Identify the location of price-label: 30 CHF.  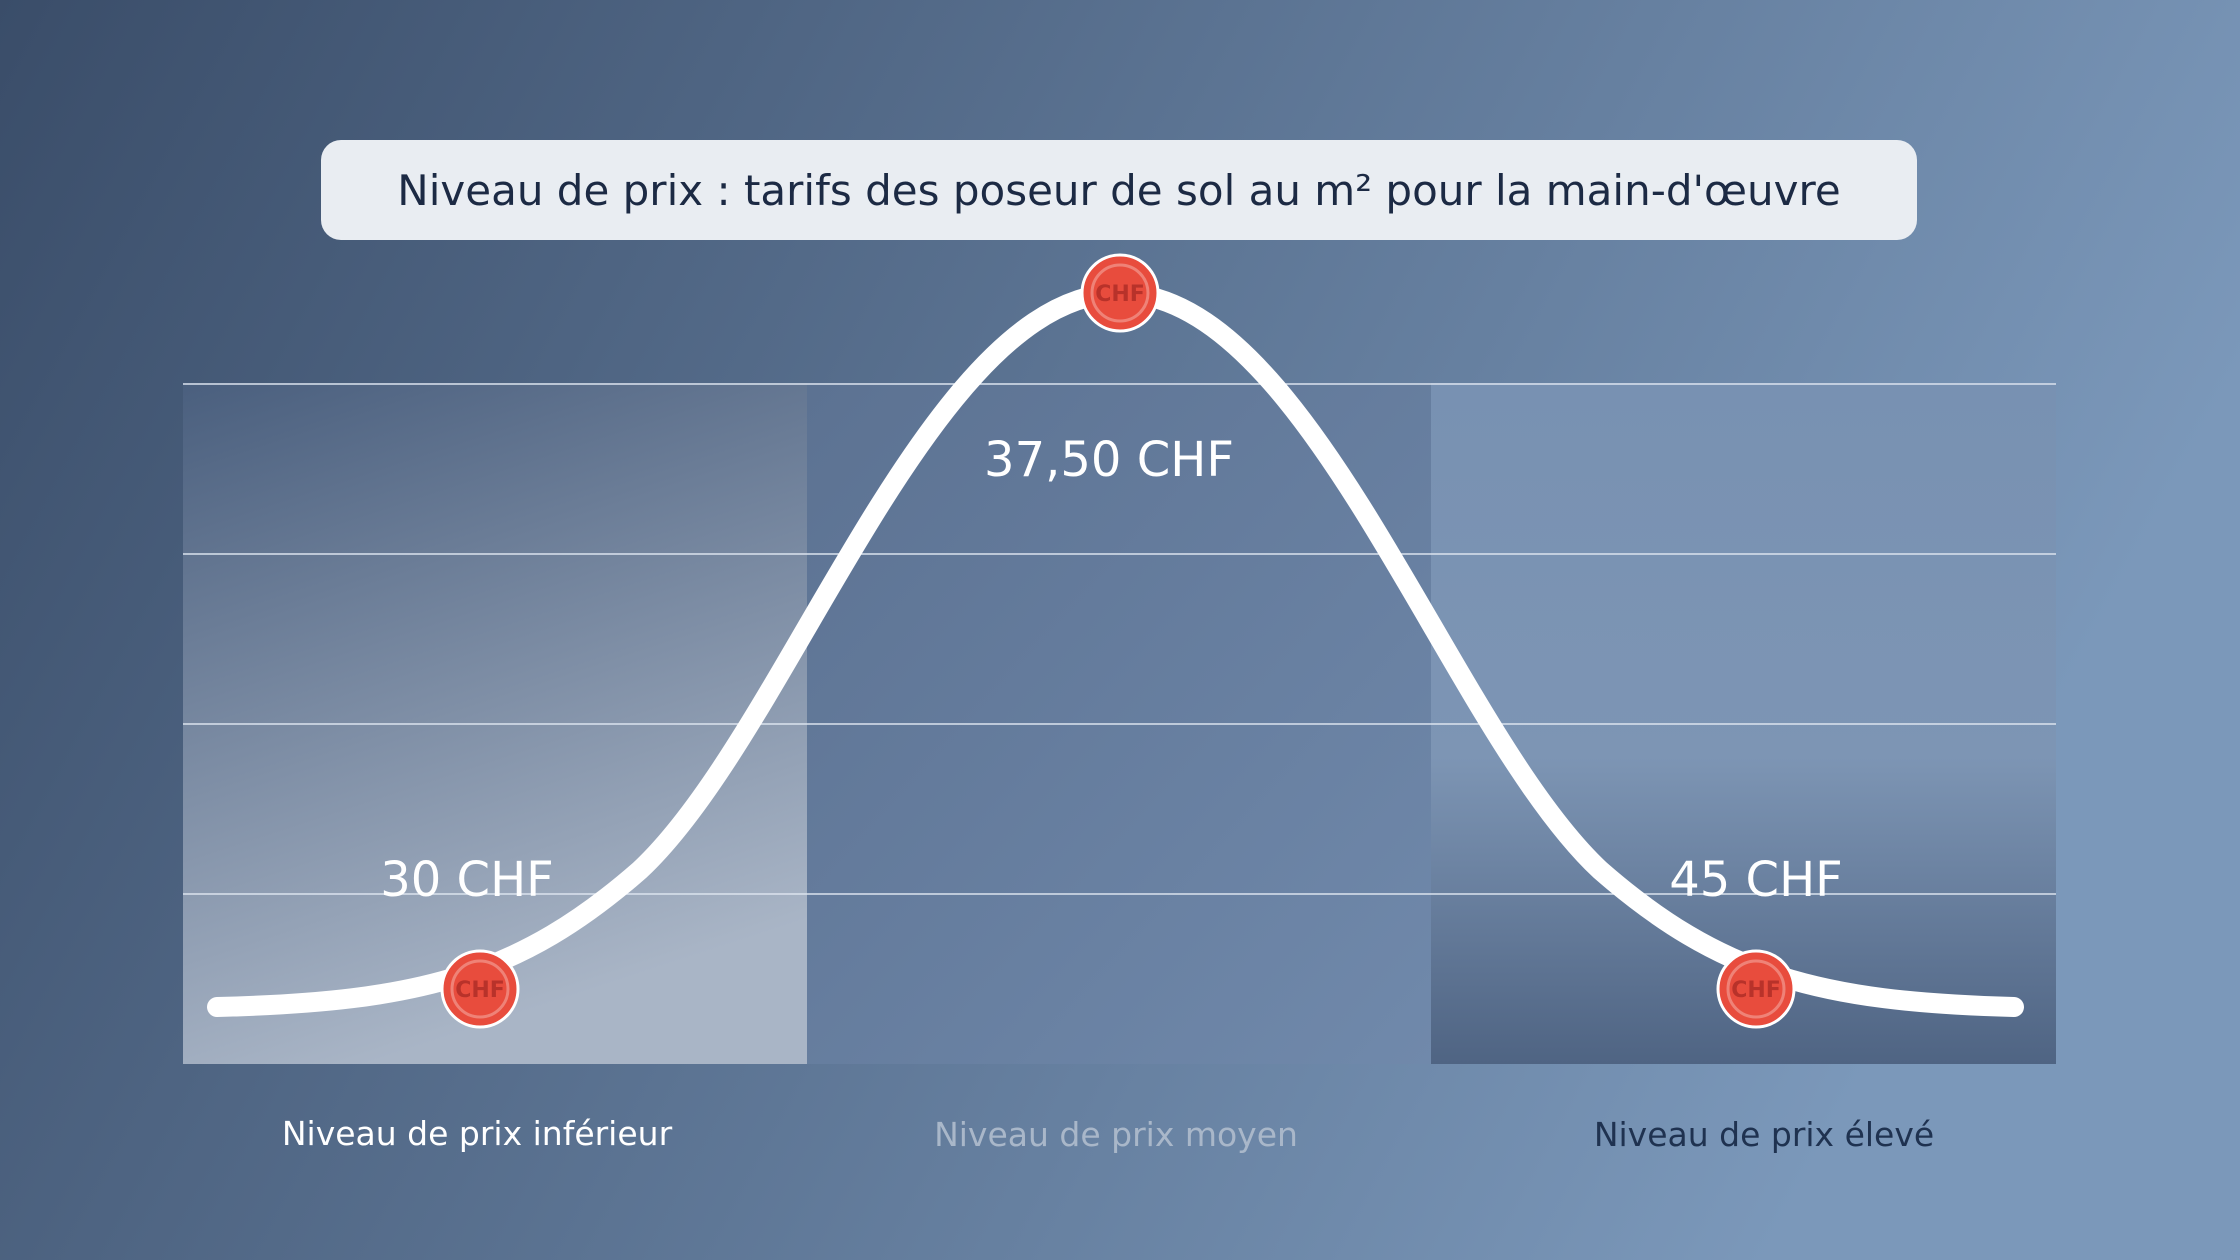
(467, 880).